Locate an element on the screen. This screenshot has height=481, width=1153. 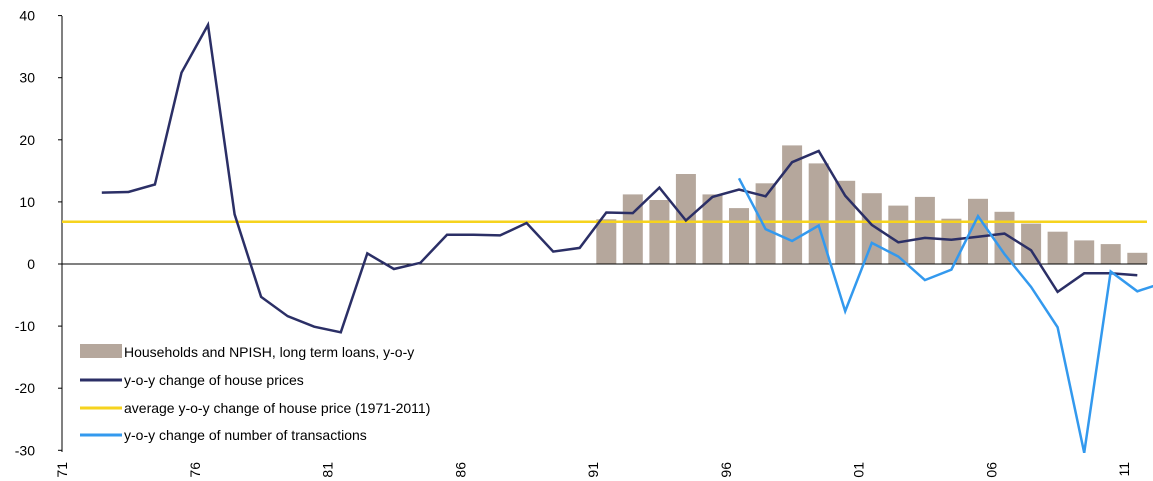
y-tick-label: -30 is located at coordinates (25, 450).